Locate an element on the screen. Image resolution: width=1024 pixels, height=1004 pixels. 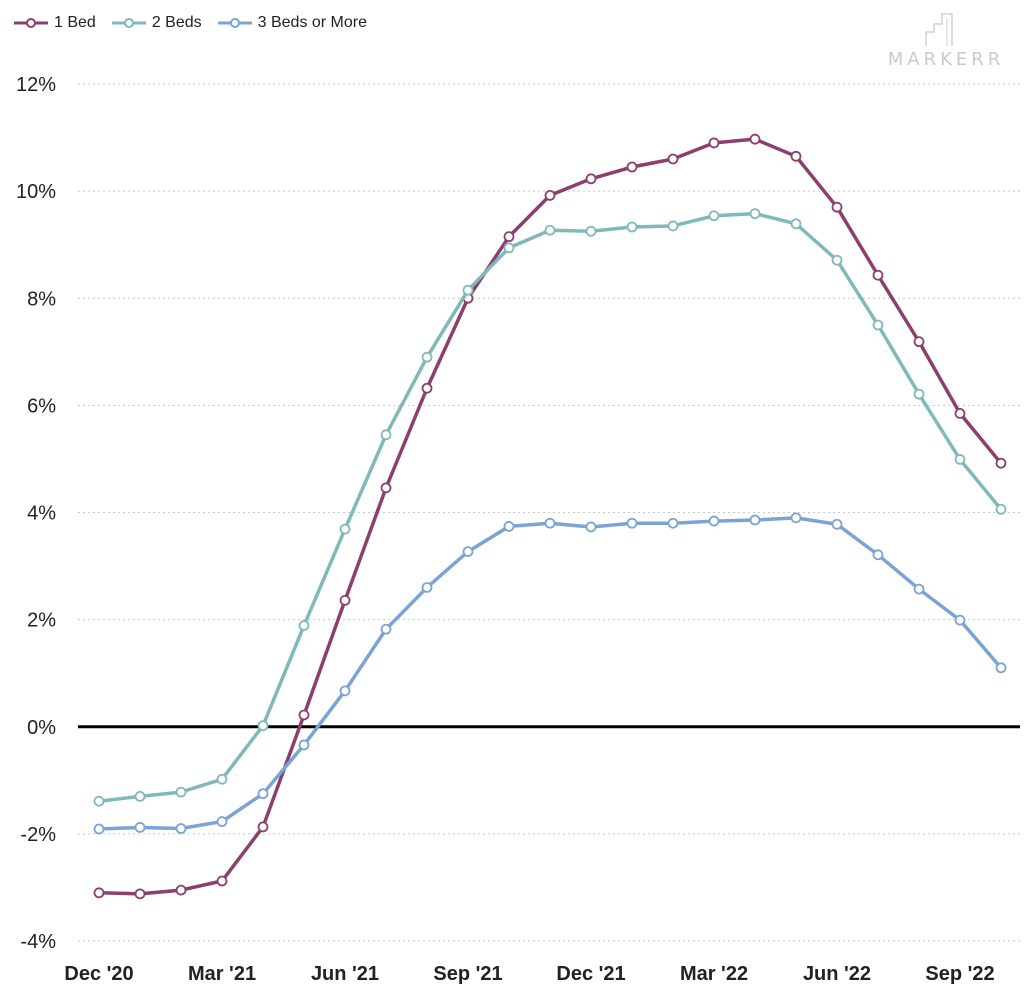
x-tick-label: Jun '21 is located at coordinates (345, 974).